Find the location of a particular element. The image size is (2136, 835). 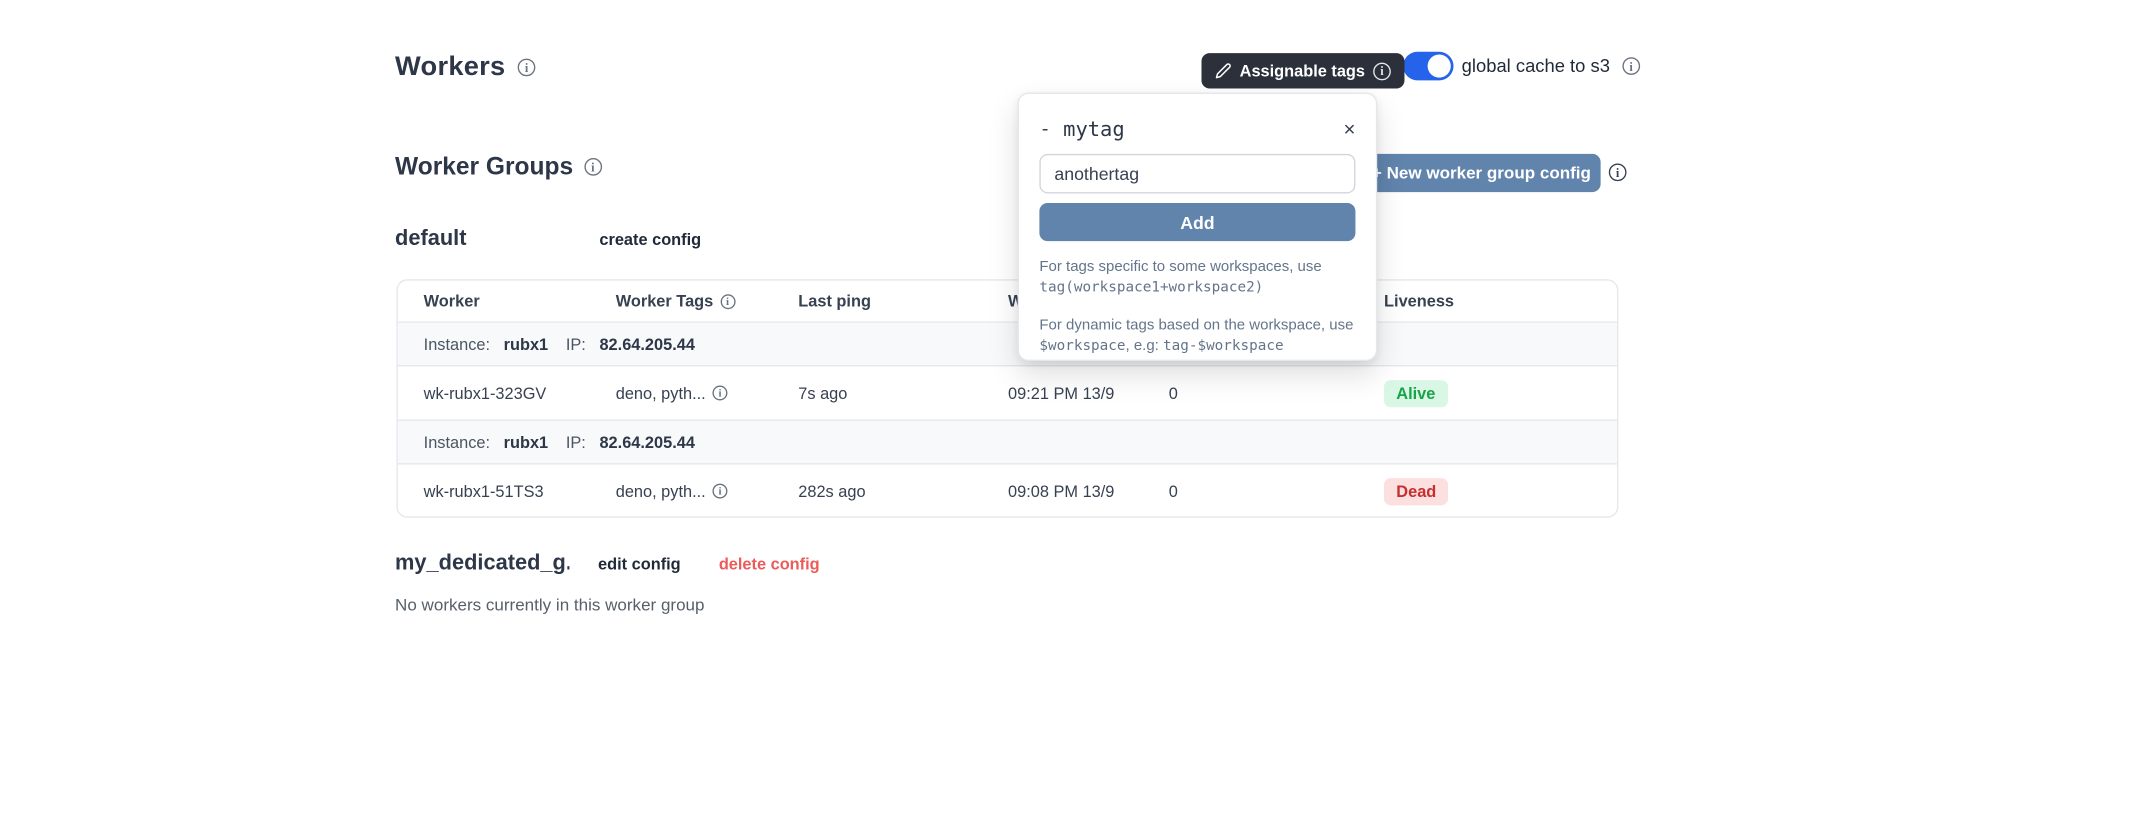

toggle-knob is located at coordinates (1439, 66).